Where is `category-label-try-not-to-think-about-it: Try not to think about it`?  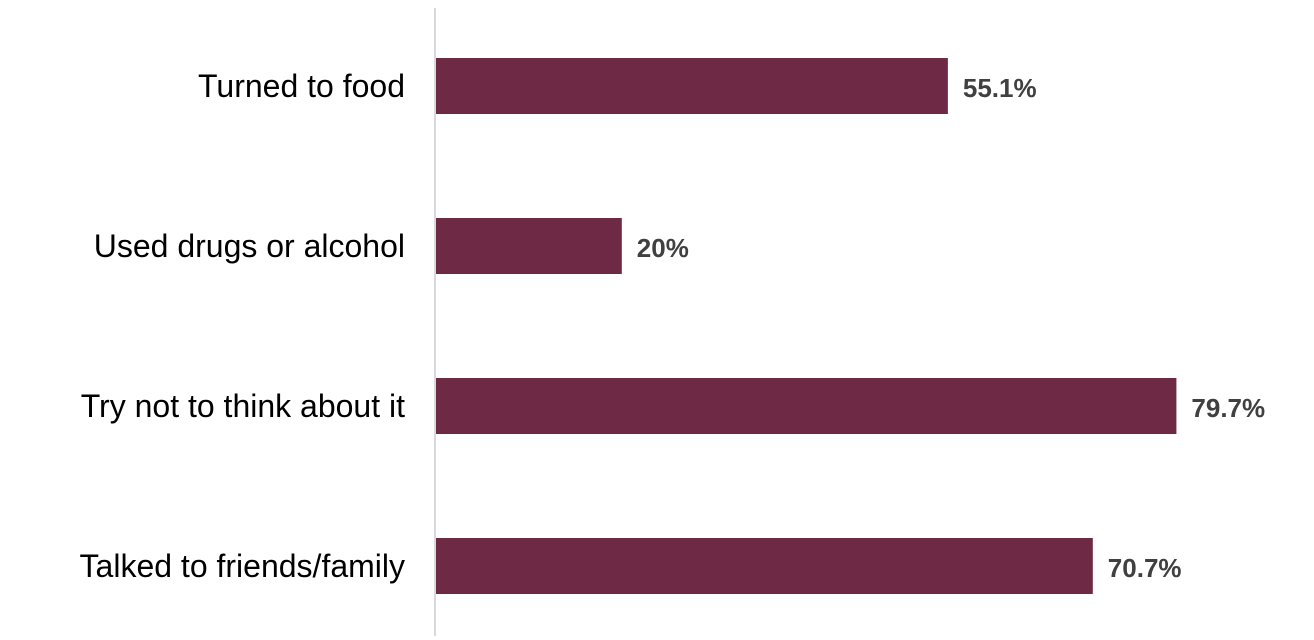 category-label-try-not-to-think-about-it: Try not to think about it is located at coordinates (243, 406).